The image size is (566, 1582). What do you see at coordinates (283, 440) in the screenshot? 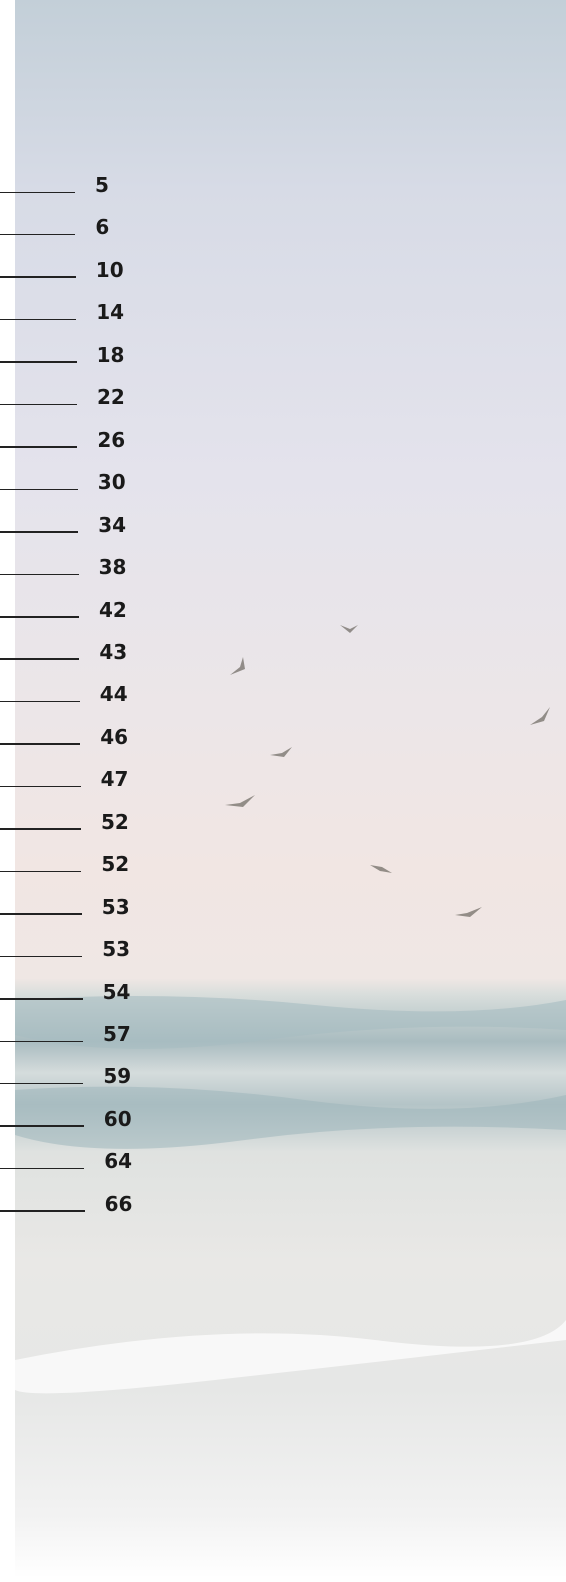
I see `toc-entry: 26` at bounding box center [283, 440].